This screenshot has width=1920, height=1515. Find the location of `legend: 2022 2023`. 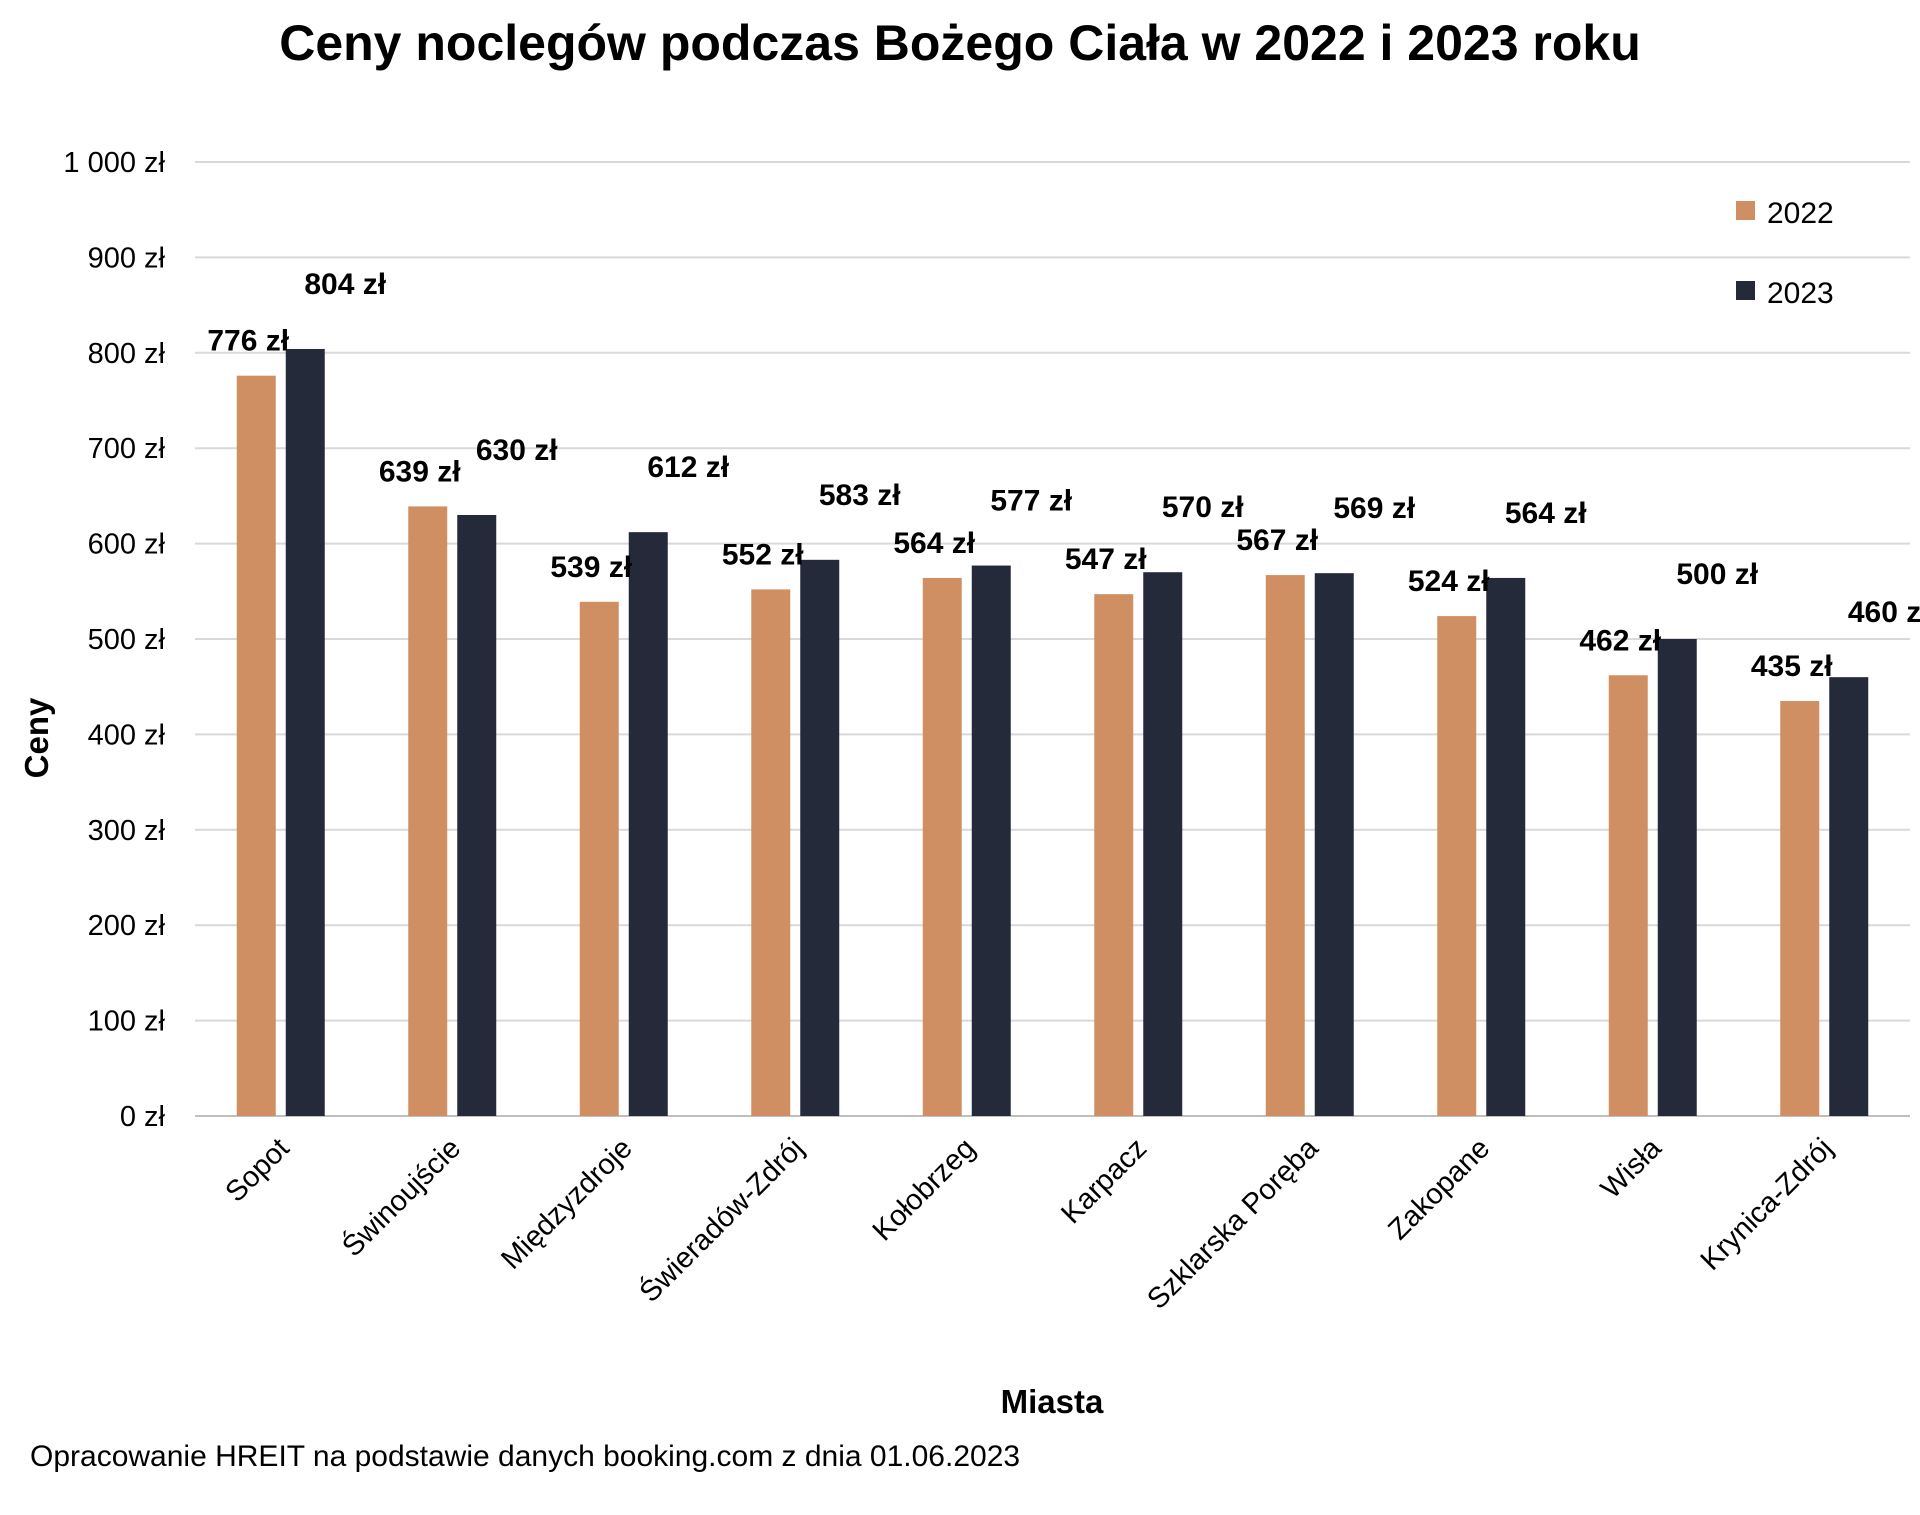

legend: 2022 2023 is located at coordinates (1785, 253).